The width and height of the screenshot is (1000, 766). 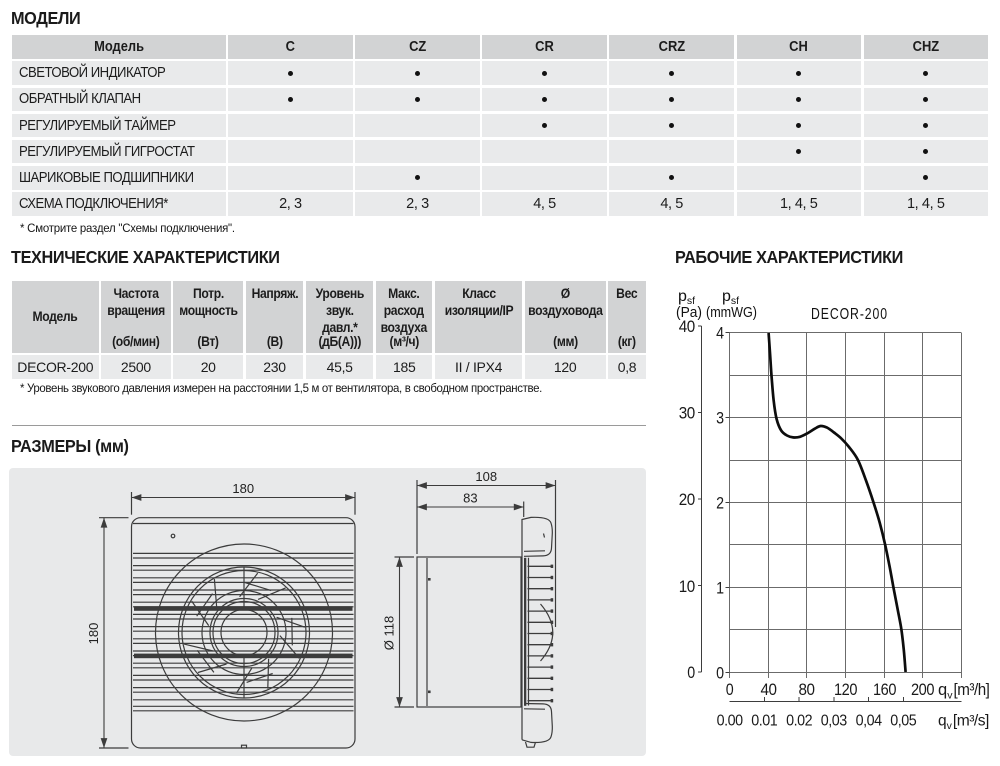 I want to click on svg-text: qv[m³/s], so click(x=963, y=723).